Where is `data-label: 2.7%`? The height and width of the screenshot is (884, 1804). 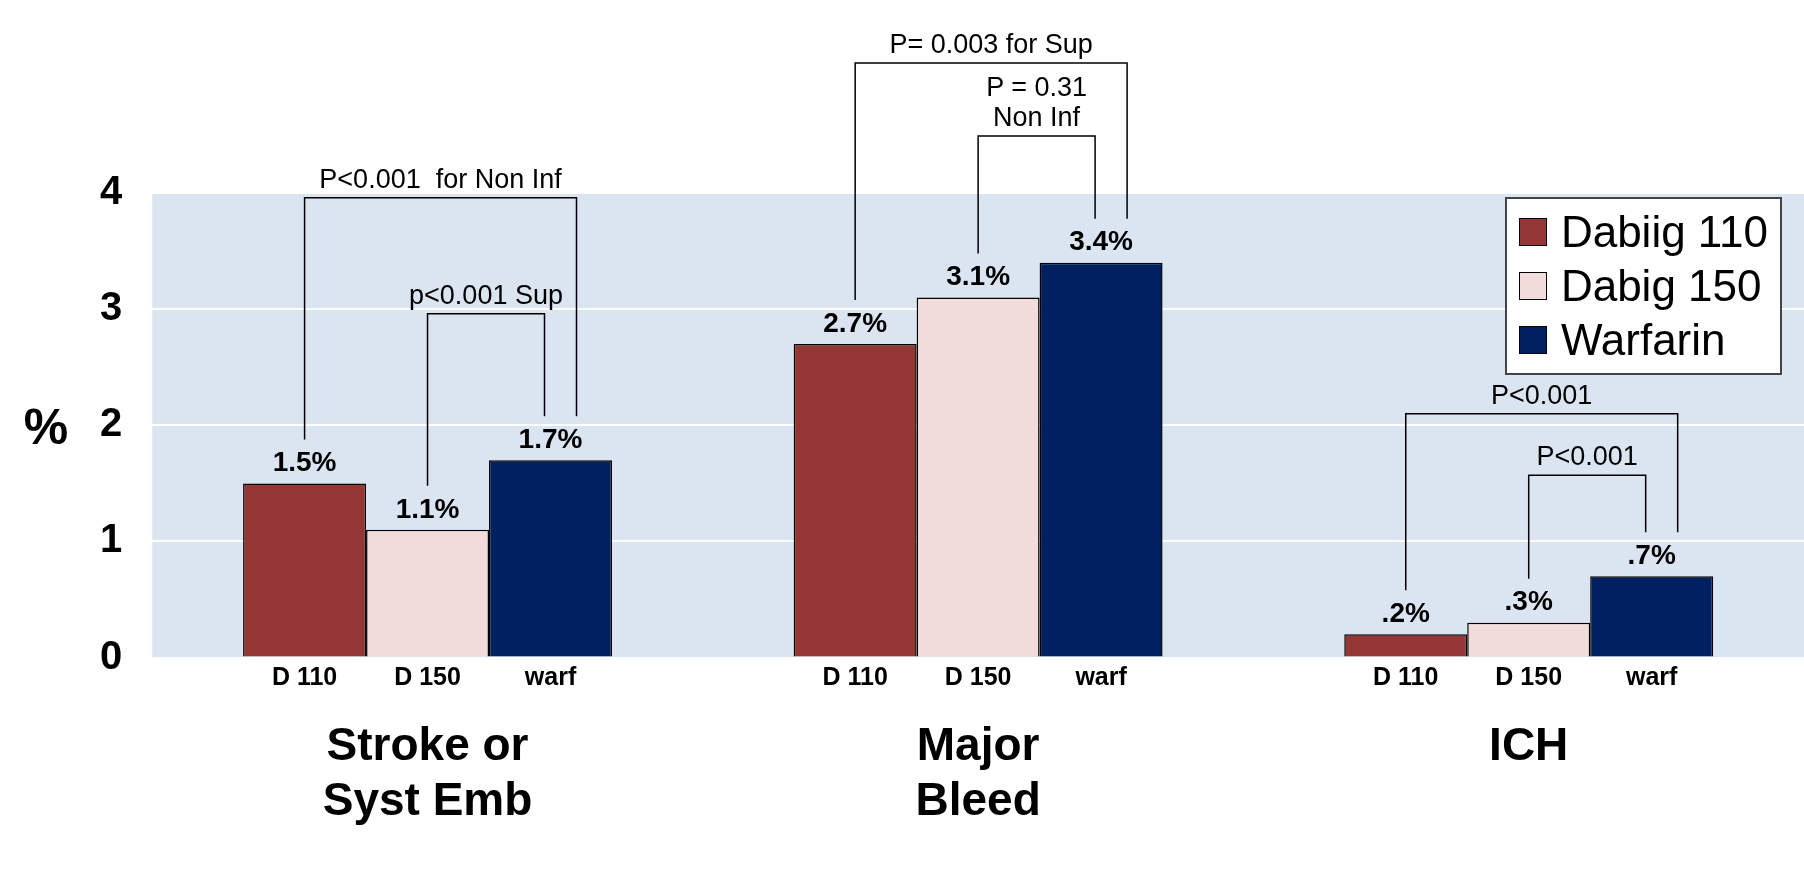 data-label: 2.7% is located at coordinates (855, 322).